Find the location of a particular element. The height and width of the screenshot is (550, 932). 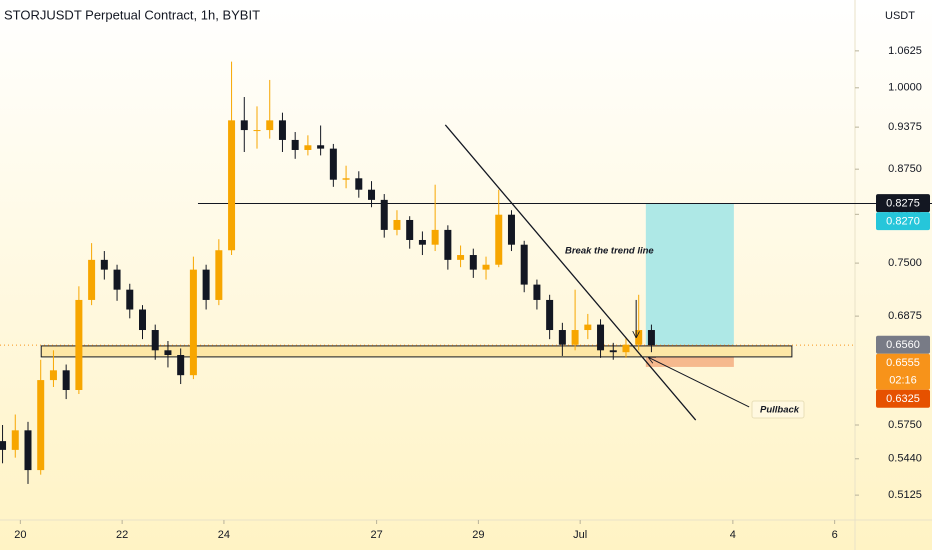

target-zone is located at coordinates (689, 274).